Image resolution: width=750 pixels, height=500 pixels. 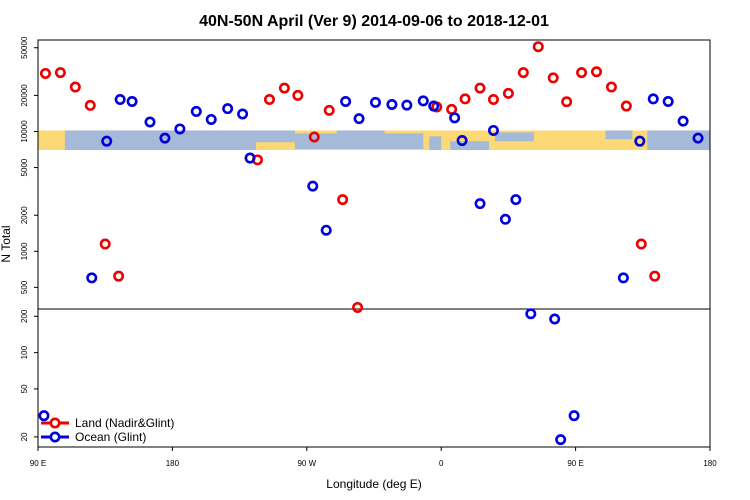 I want to click on legend: Land (Nadir&Glint) Ocean (Glint), so click(x=107, y=430).